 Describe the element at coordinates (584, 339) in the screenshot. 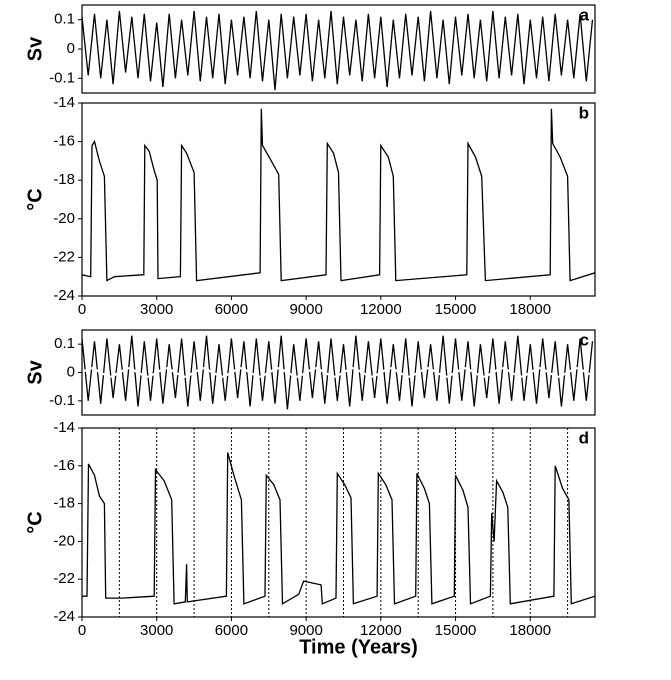

I see `panel-label: c` at that location.